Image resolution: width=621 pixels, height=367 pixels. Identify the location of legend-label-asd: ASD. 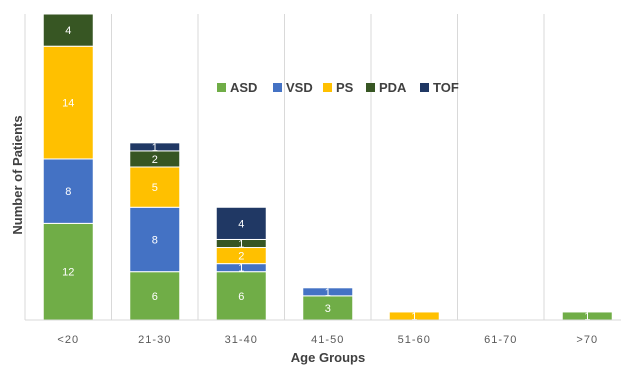
(243, 87).